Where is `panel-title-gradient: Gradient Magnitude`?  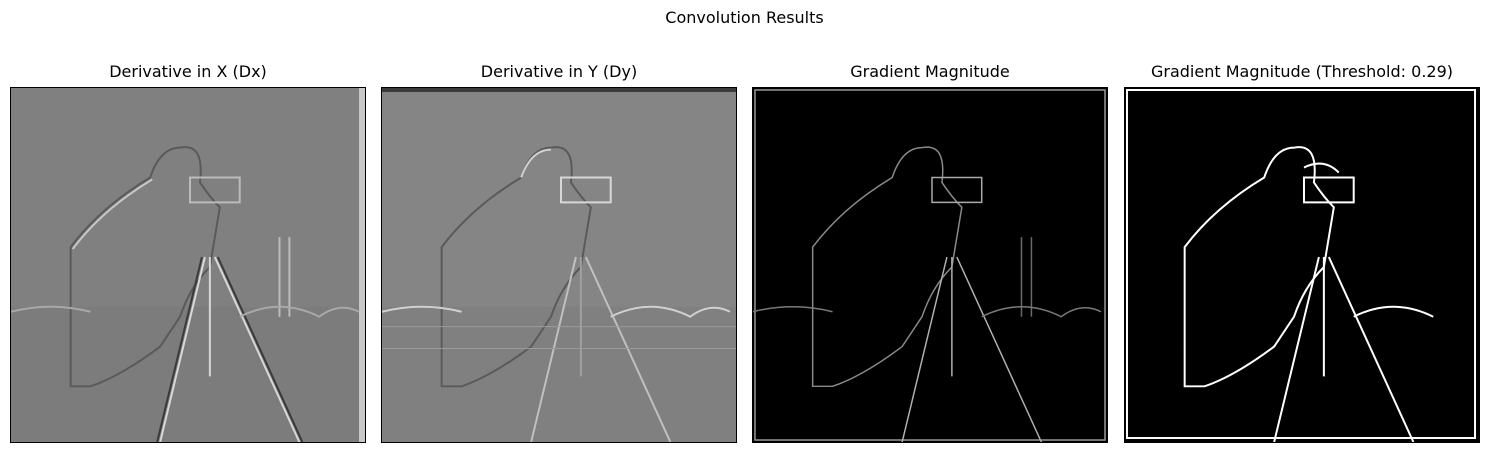
panel-title-gradient: Gradient Magnitude is located at coordinates (930, 71).